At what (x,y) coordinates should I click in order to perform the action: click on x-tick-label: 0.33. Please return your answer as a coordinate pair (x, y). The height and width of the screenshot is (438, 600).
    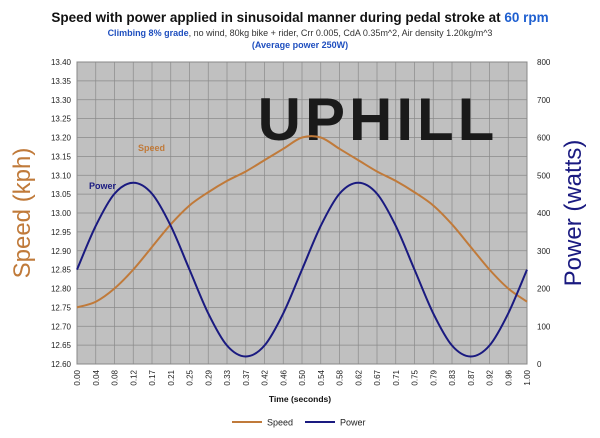
    Looking at the image, I should click on (227, 377).